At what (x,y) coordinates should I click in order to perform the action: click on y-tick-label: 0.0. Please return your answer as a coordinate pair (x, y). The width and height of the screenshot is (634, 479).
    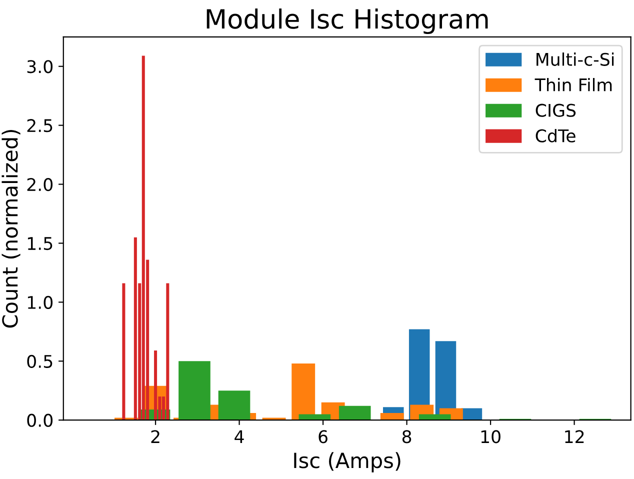
    Looking at the image, I should click on (40, 420).